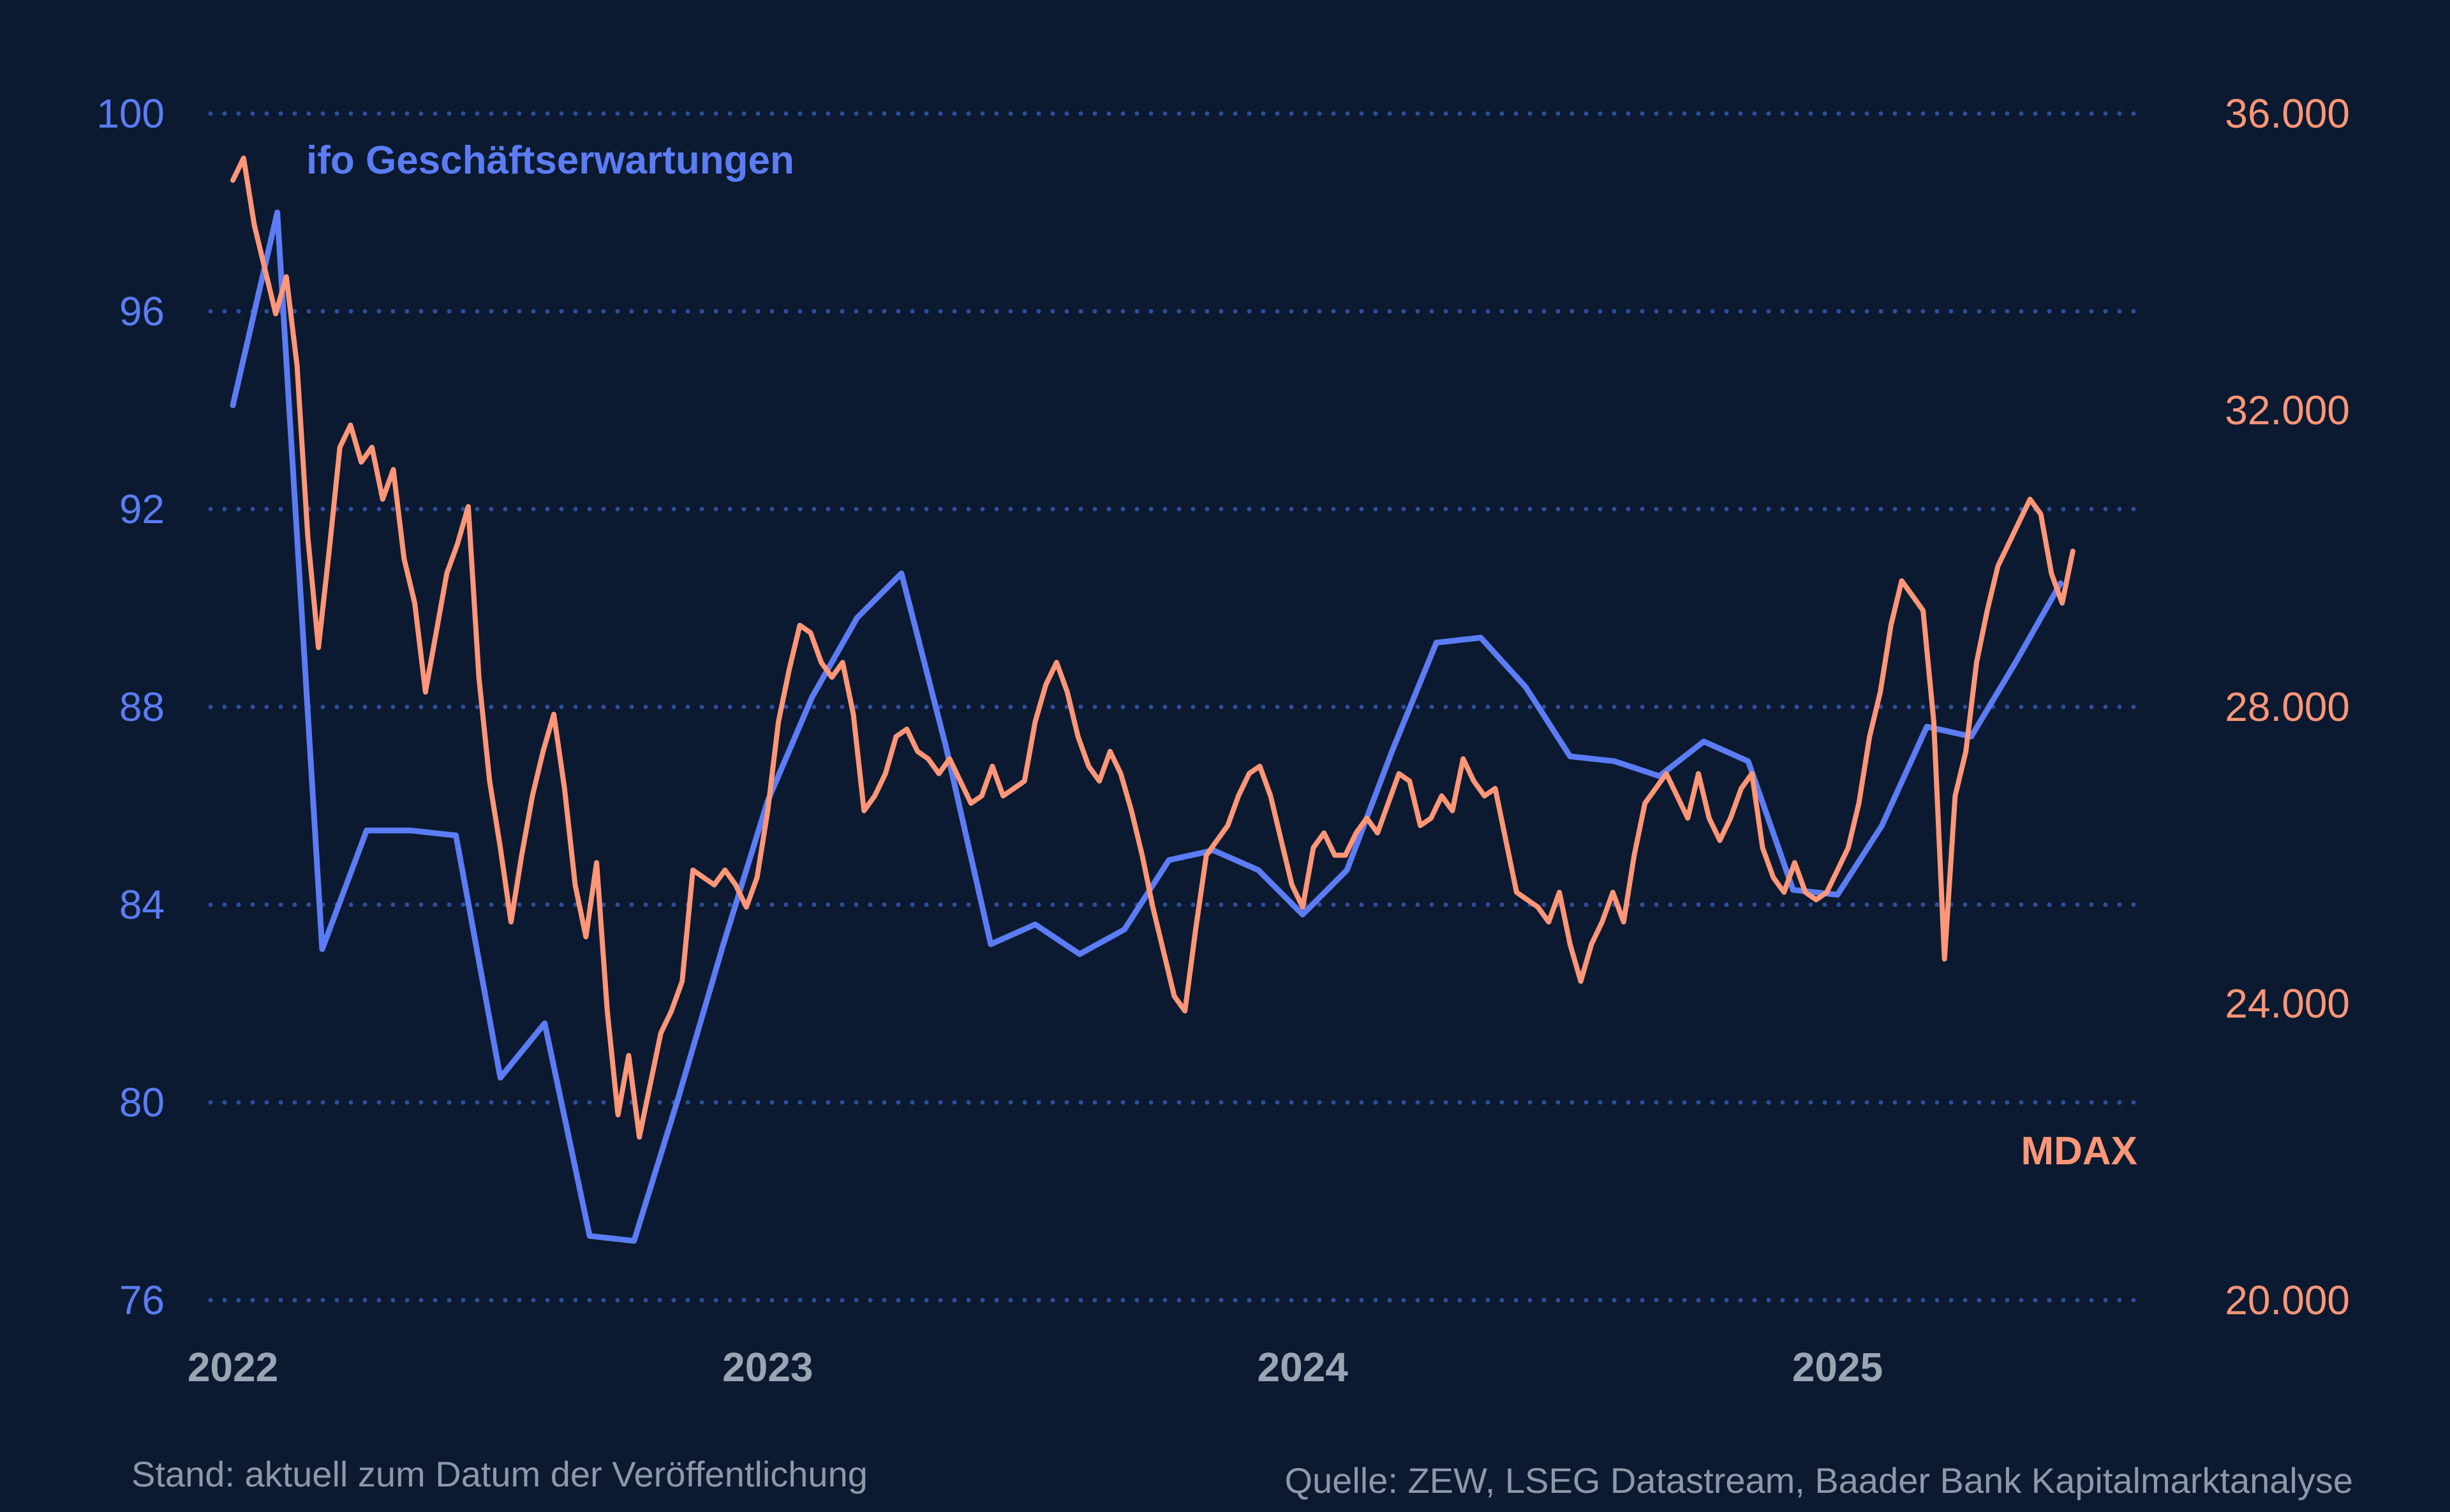 The height and width of the screenshot is (1512, 2450). What do you see at coordinates (1302, 1367) in the screenshot?
I see `x-tick-label: 2024` at bounding box center [1302, 1367].